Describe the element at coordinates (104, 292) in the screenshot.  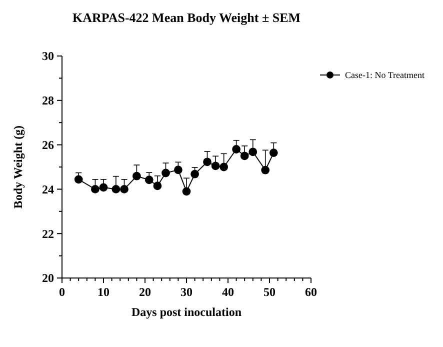
I see `x-tick-label: 10` at that location.